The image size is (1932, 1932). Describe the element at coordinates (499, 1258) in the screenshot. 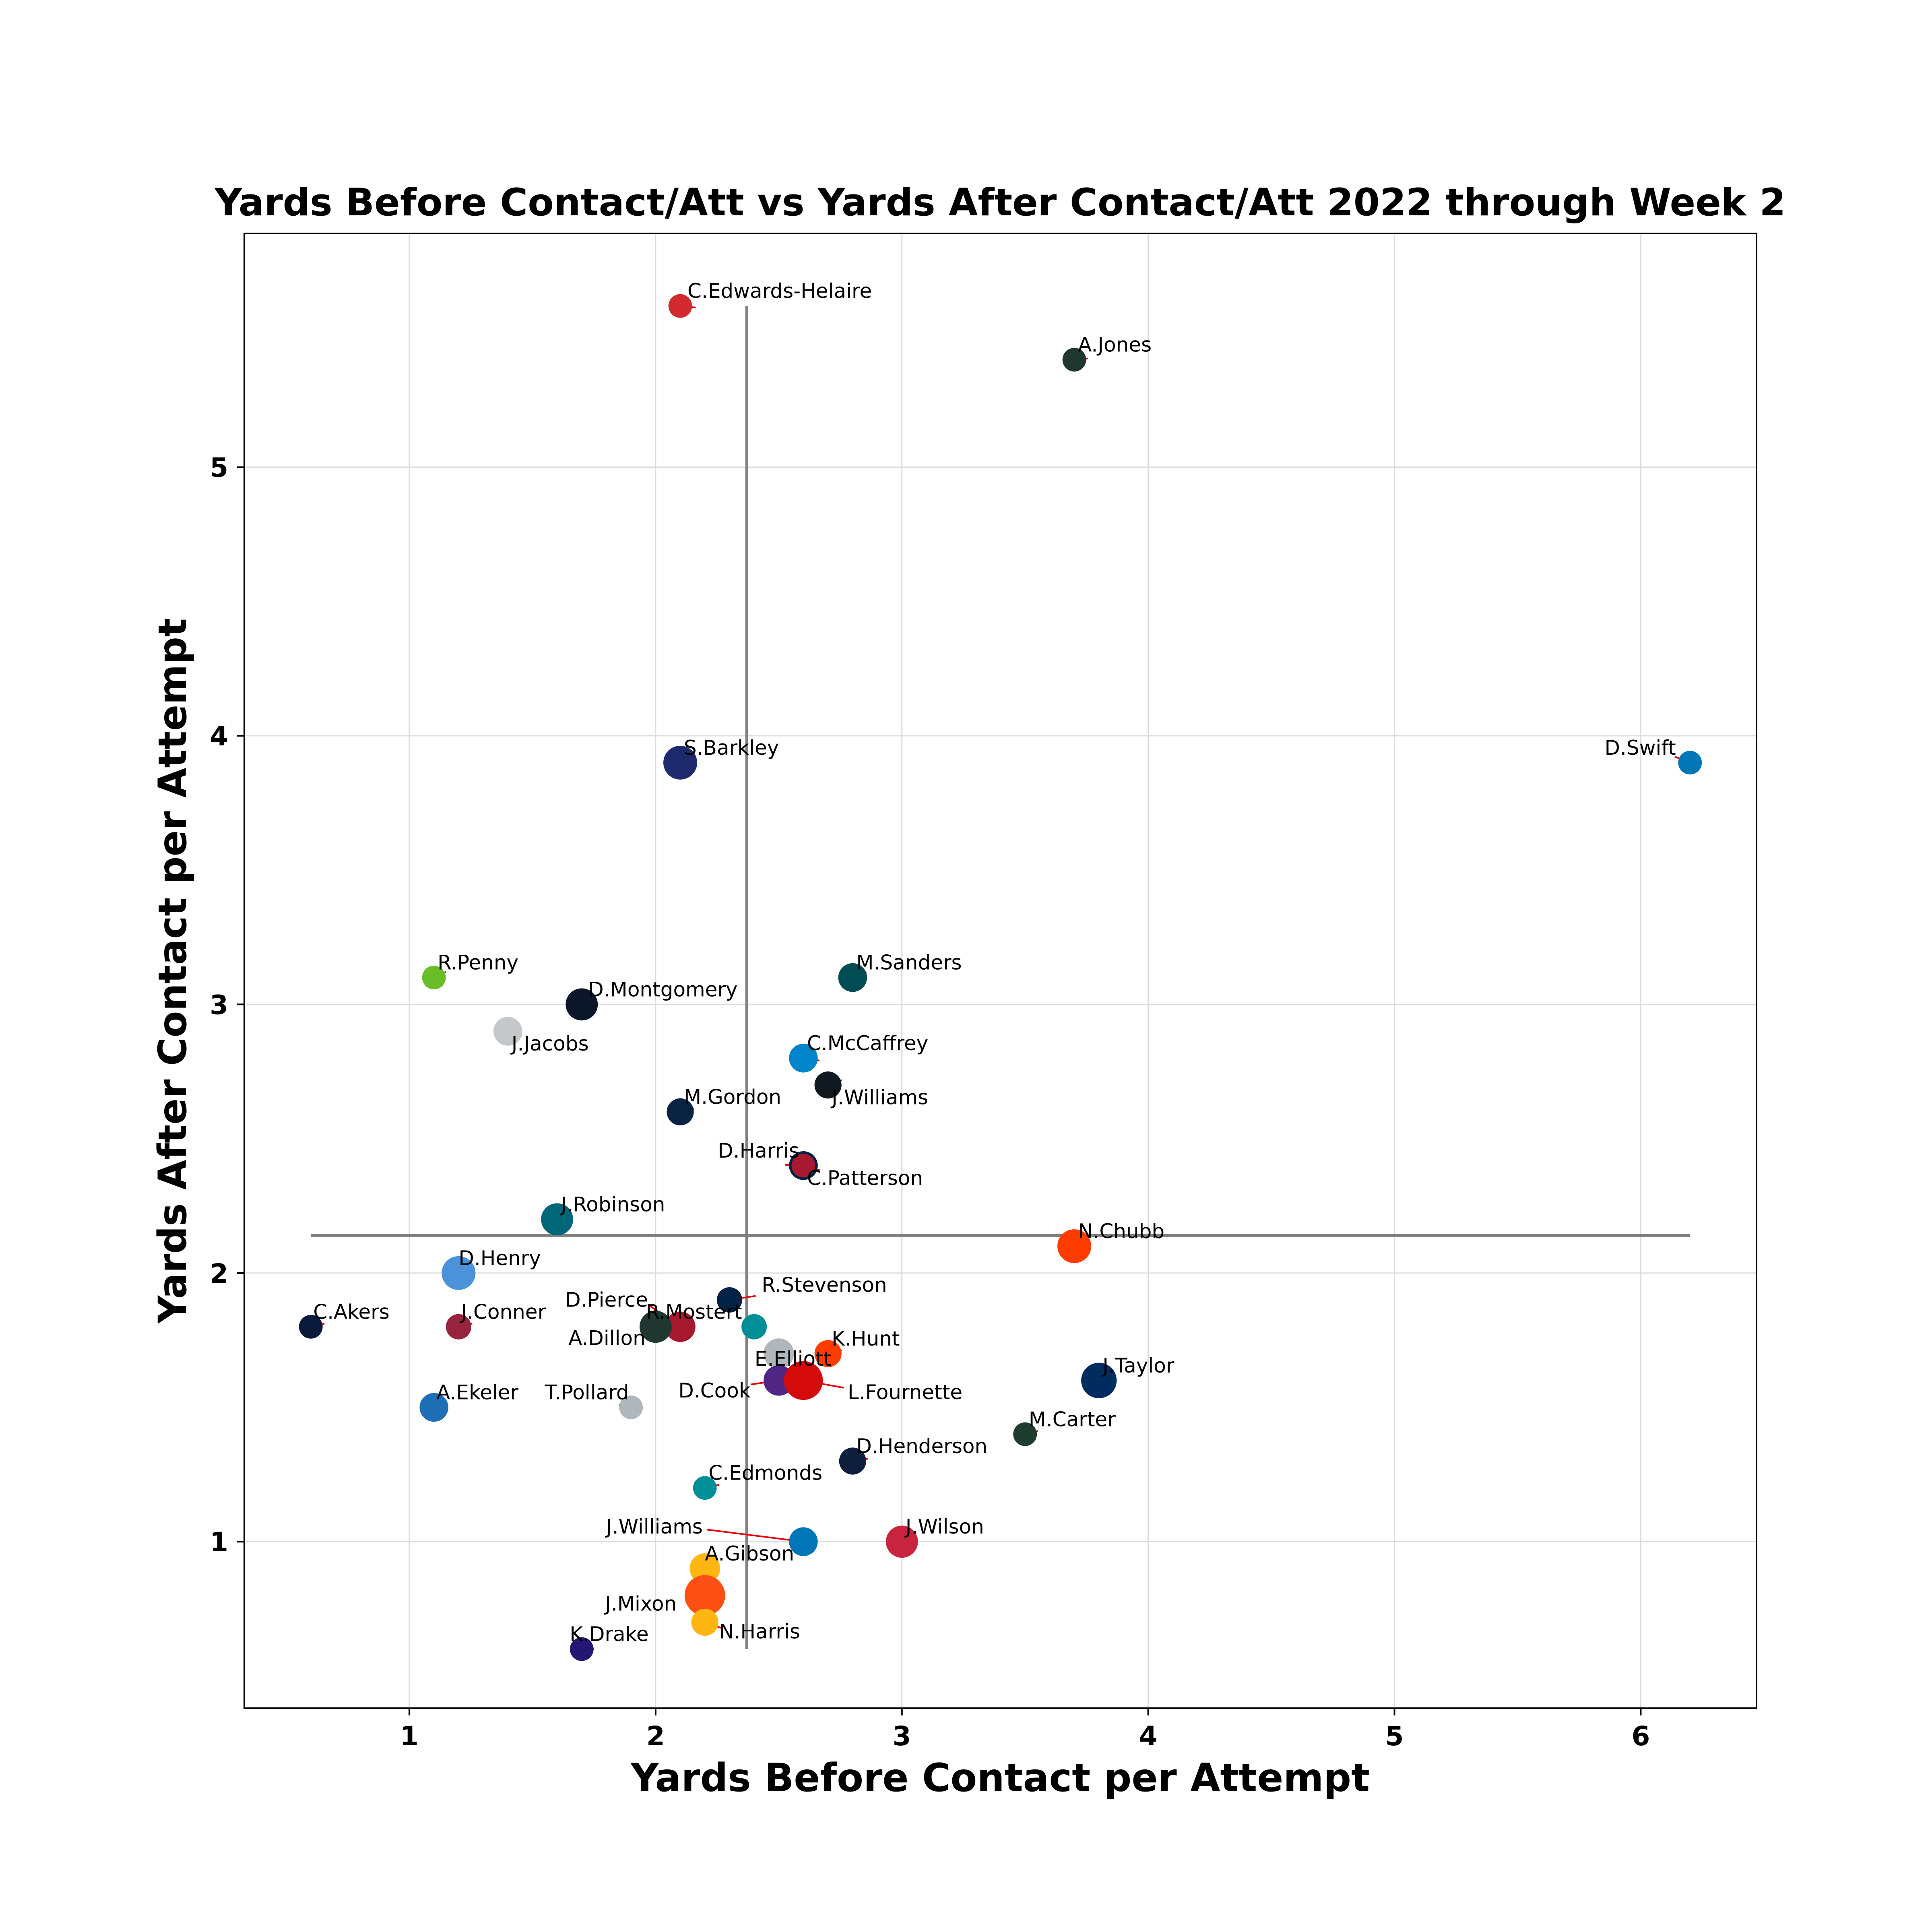

I see `point-label: D.Henry` at that location.